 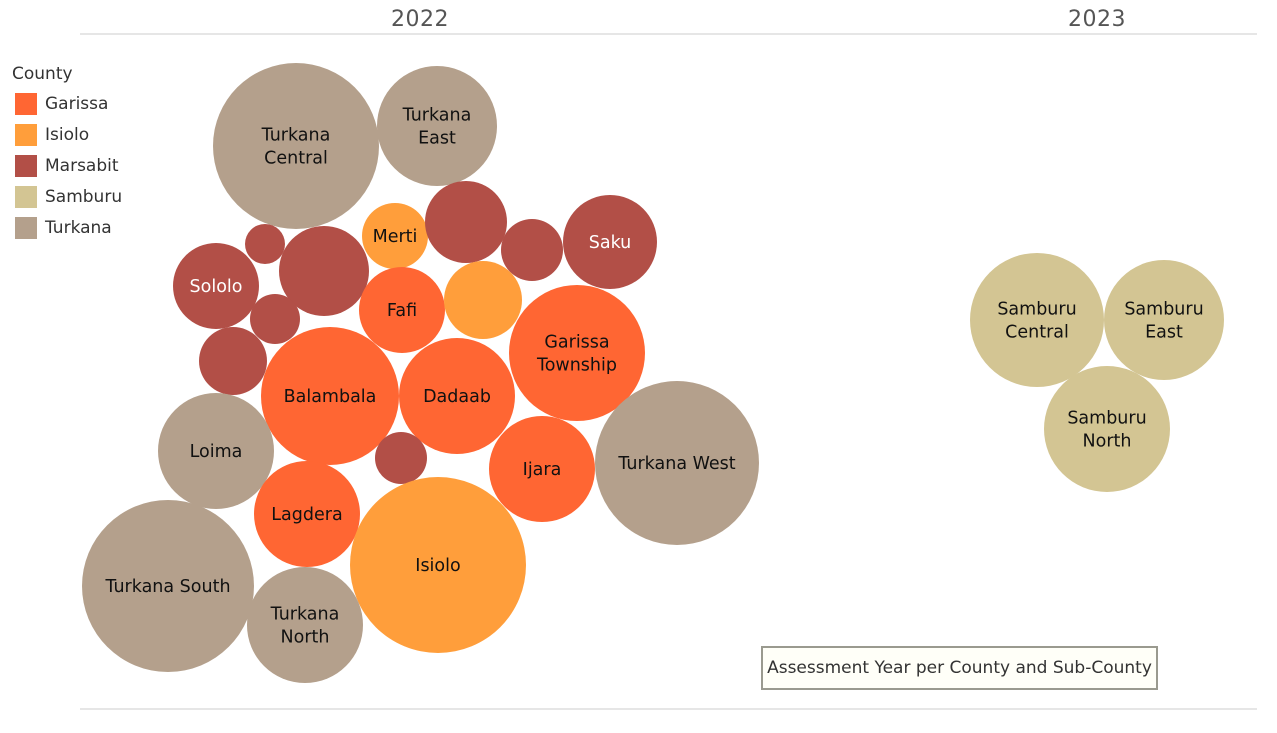 I want to click on bubble-label-line: Dadaab, so click(x=457, y=397).